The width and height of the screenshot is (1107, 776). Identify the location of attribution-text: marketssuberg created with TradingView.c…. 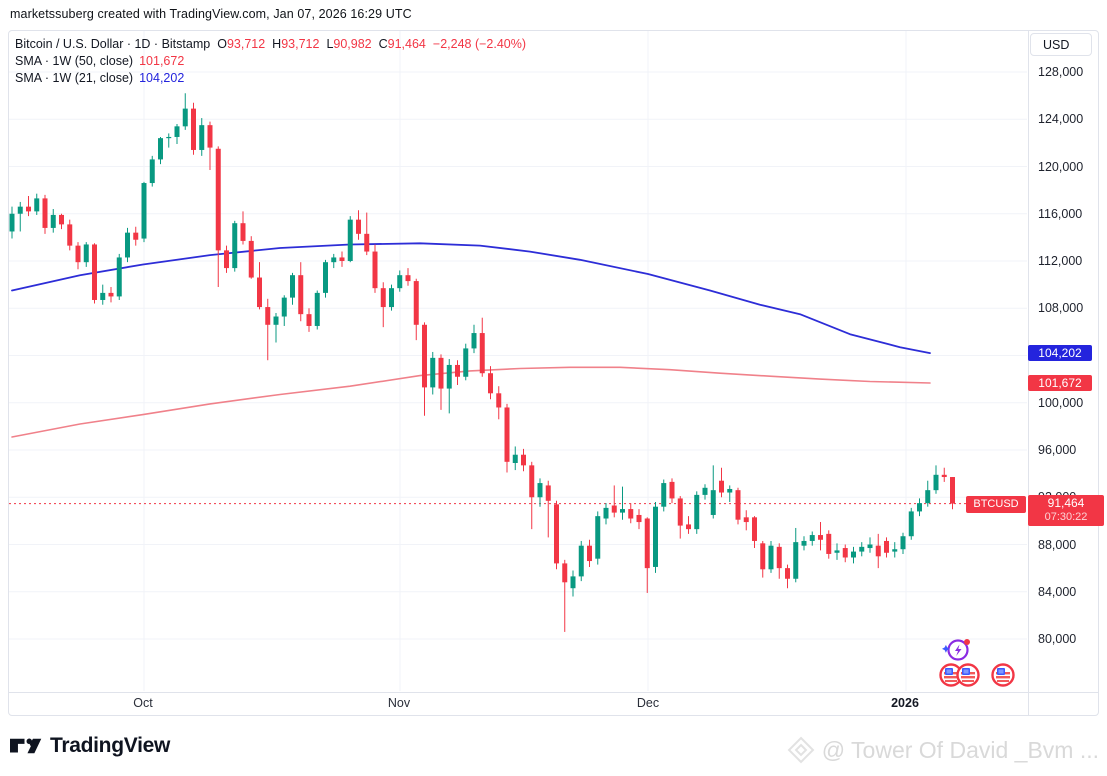
(211, 14).